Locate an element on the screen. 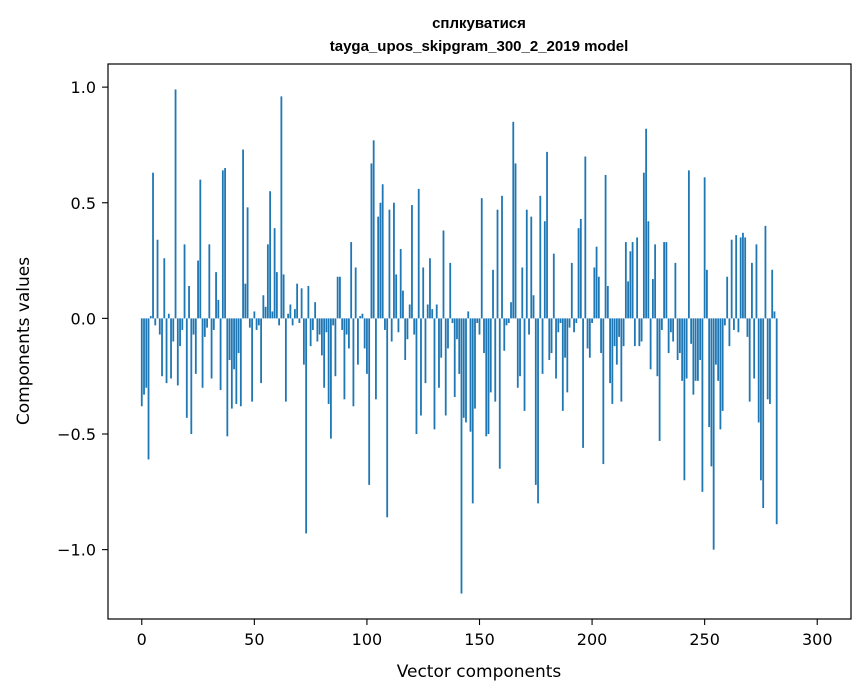 The image size is (867, 696). x-tick-label: 250 is located at coordinates (704, 639).